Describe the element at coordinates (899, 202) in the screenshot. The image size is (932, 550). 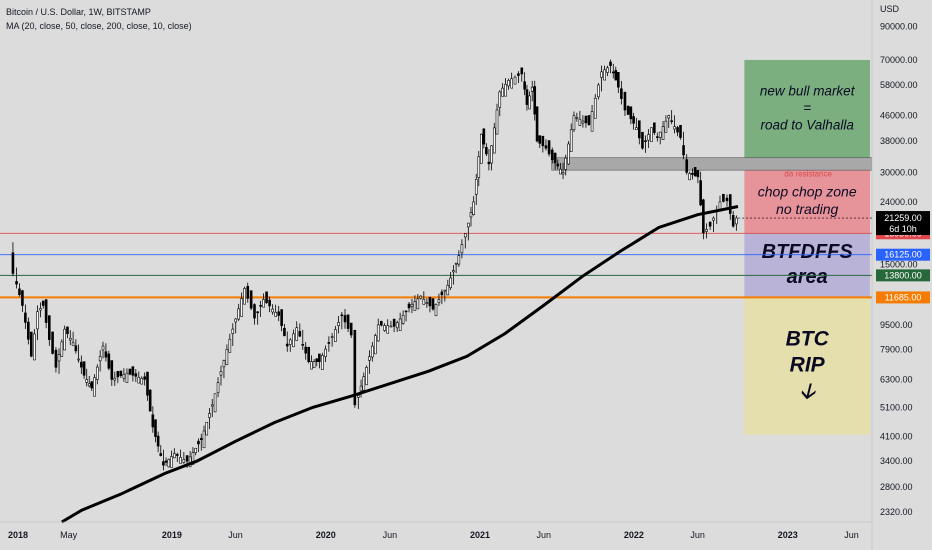
I see `y-tick-label-6: 24000.00` at that location.